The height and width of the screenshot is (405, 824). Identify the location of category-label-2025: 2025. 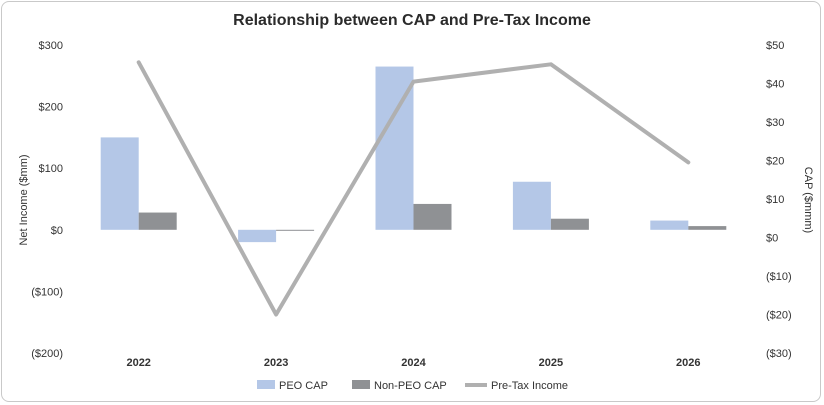
(551, 363).